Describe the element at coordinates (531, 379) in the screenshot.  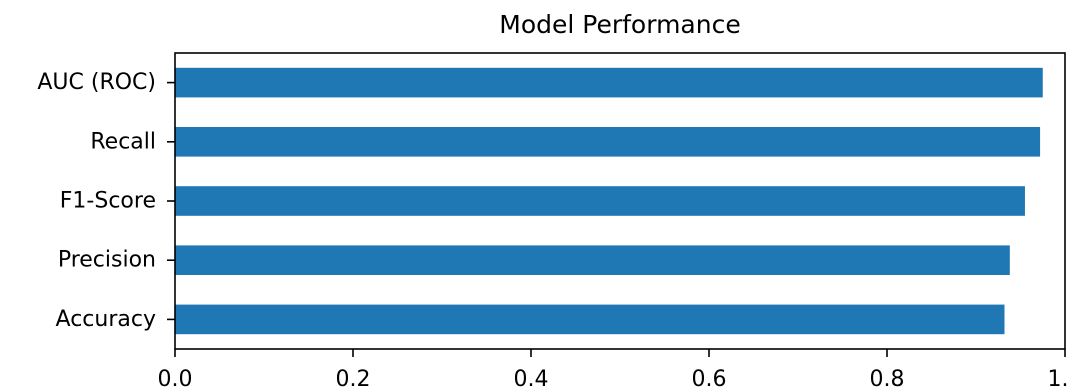
I see `x-tick-label: 0.4` at that location.